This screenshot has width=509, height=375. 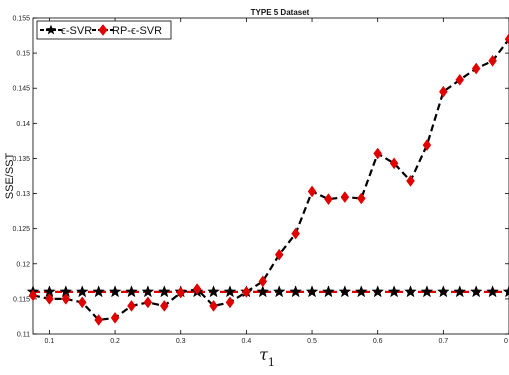 What do you see at coordinates (181, 341) in the screenshot?
I see `x-tick-label: 0.3` at bounding box center [181, 341].